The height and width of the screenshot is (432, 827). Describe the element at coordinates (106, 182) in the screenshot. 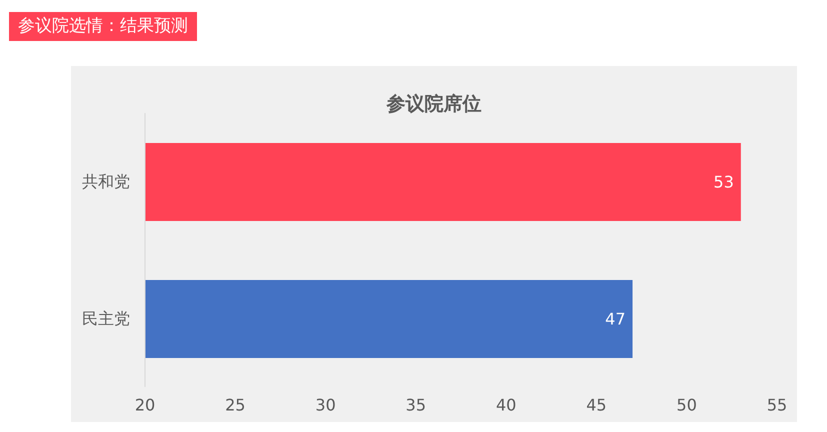

I see `y-tick-label: 共和党` at that location.